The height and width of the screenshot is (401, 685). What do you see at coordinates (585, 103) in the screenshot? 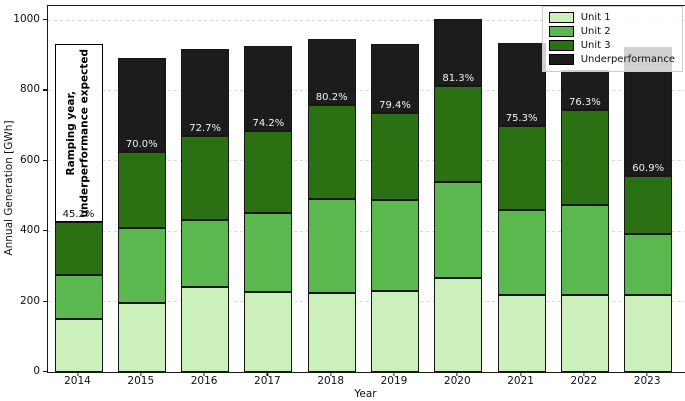
I see `bar-percentage-label: 76.3%` at bounding box center [585, 103].